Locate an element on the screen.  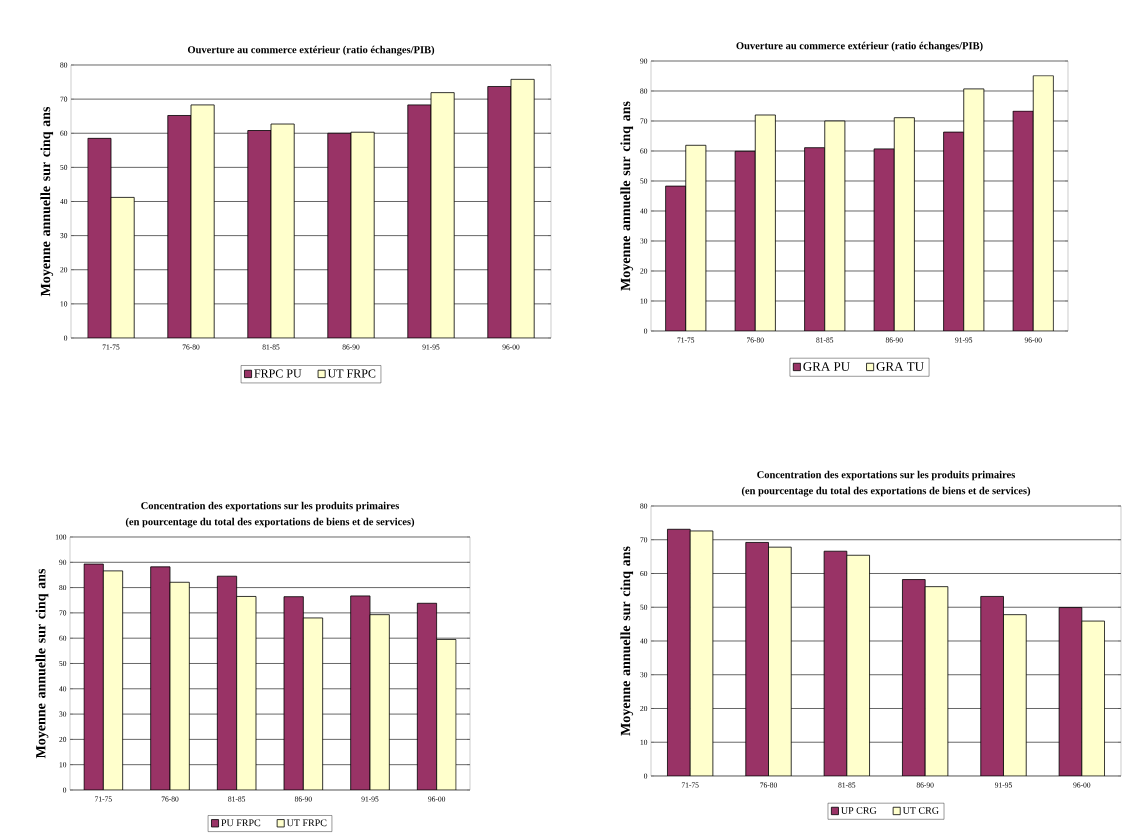
legend-label: UT CRG is located at coordinates (920, 810).